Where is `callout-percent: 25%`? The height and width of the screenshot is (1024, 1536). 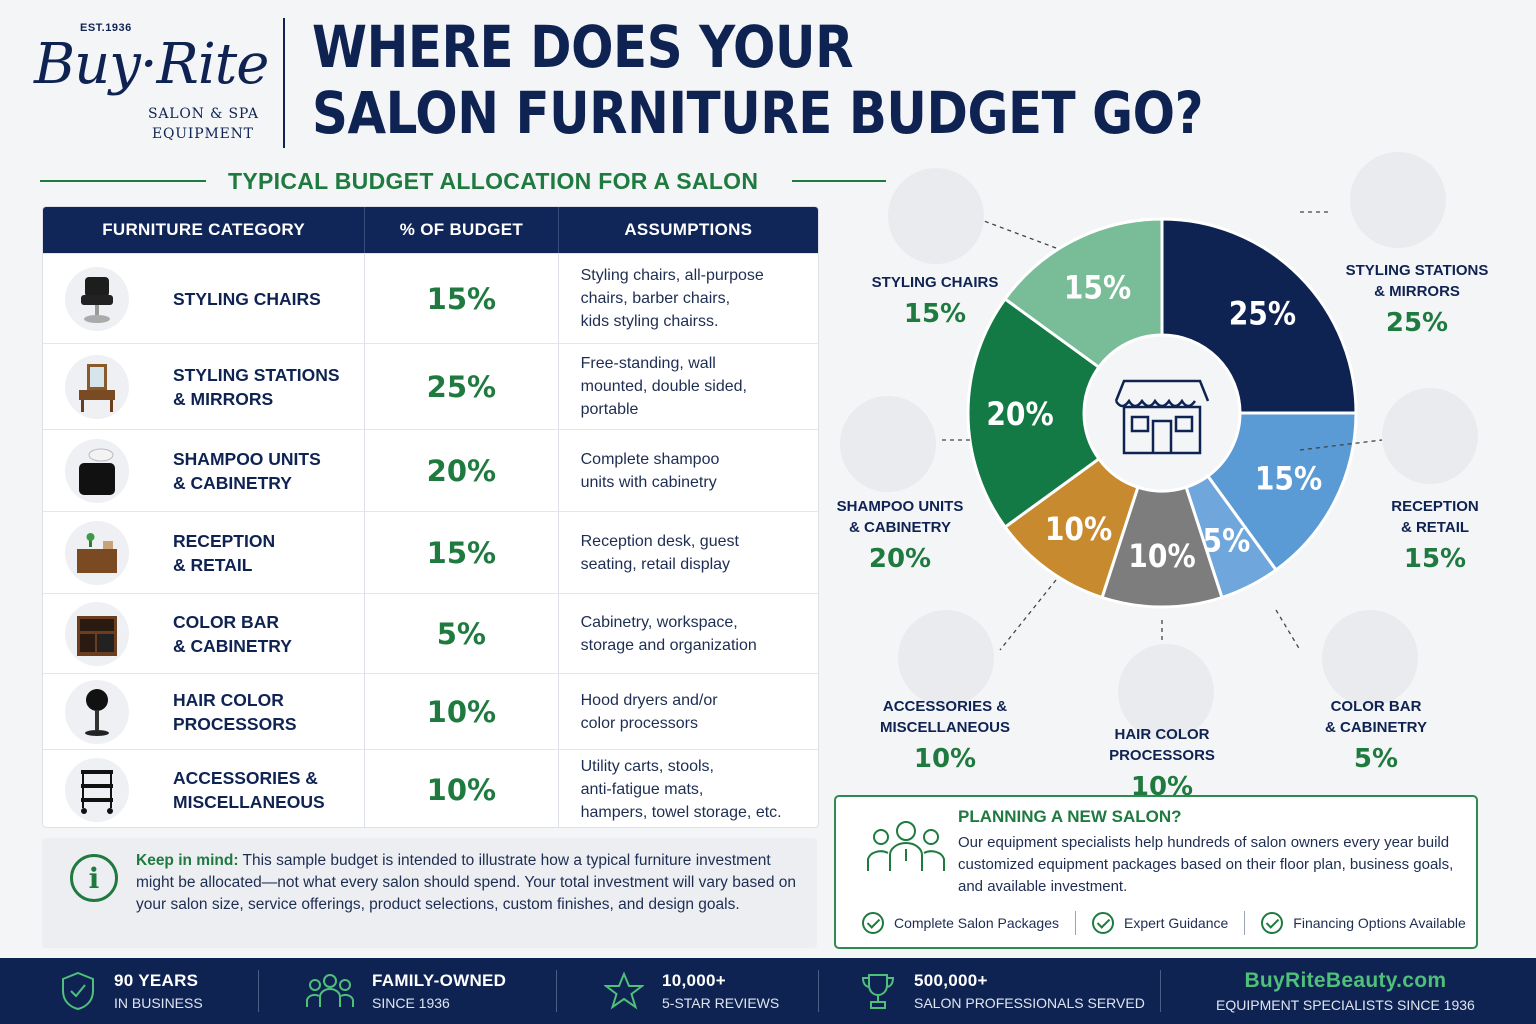
callout-percent: 25% is located at coordinates (1417, 323).